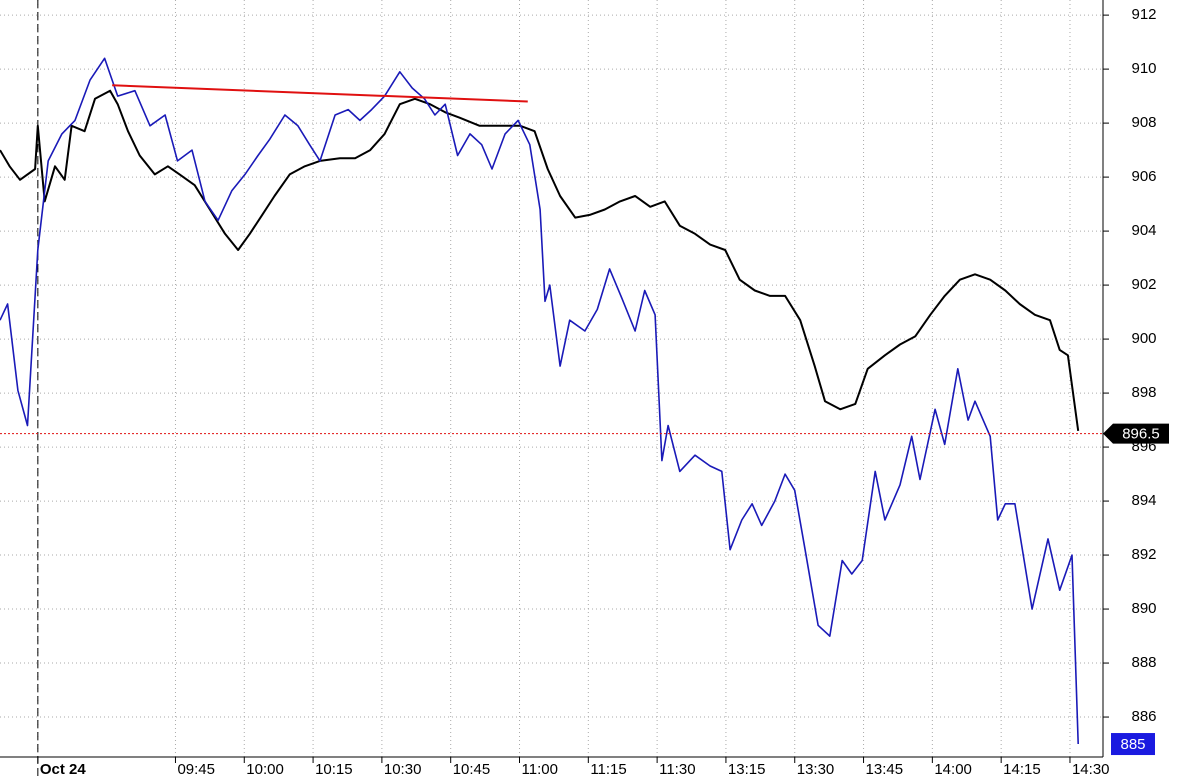 This screenshot has width=1185, height=780. What do you see at coordinates (1091, 769) in the screenshot?
I see `x-tick-label: 14:30` at bounding box center [1091, 769].